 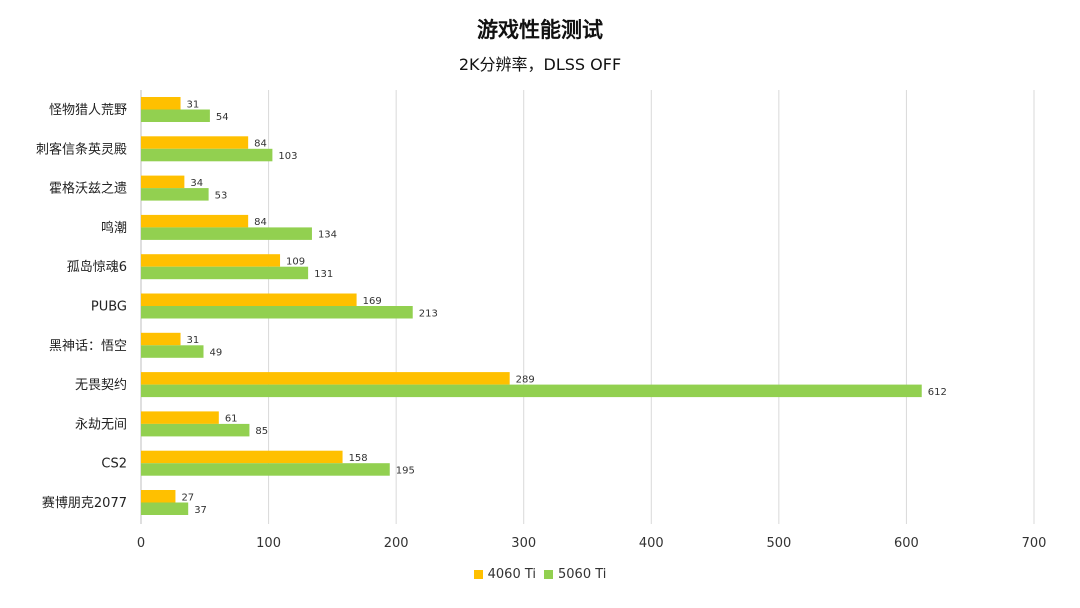 What do you see at coordinates (548, 574) in the screenshot?
I see `legend-swatch-5060ti` at bounding box center [548, 574].